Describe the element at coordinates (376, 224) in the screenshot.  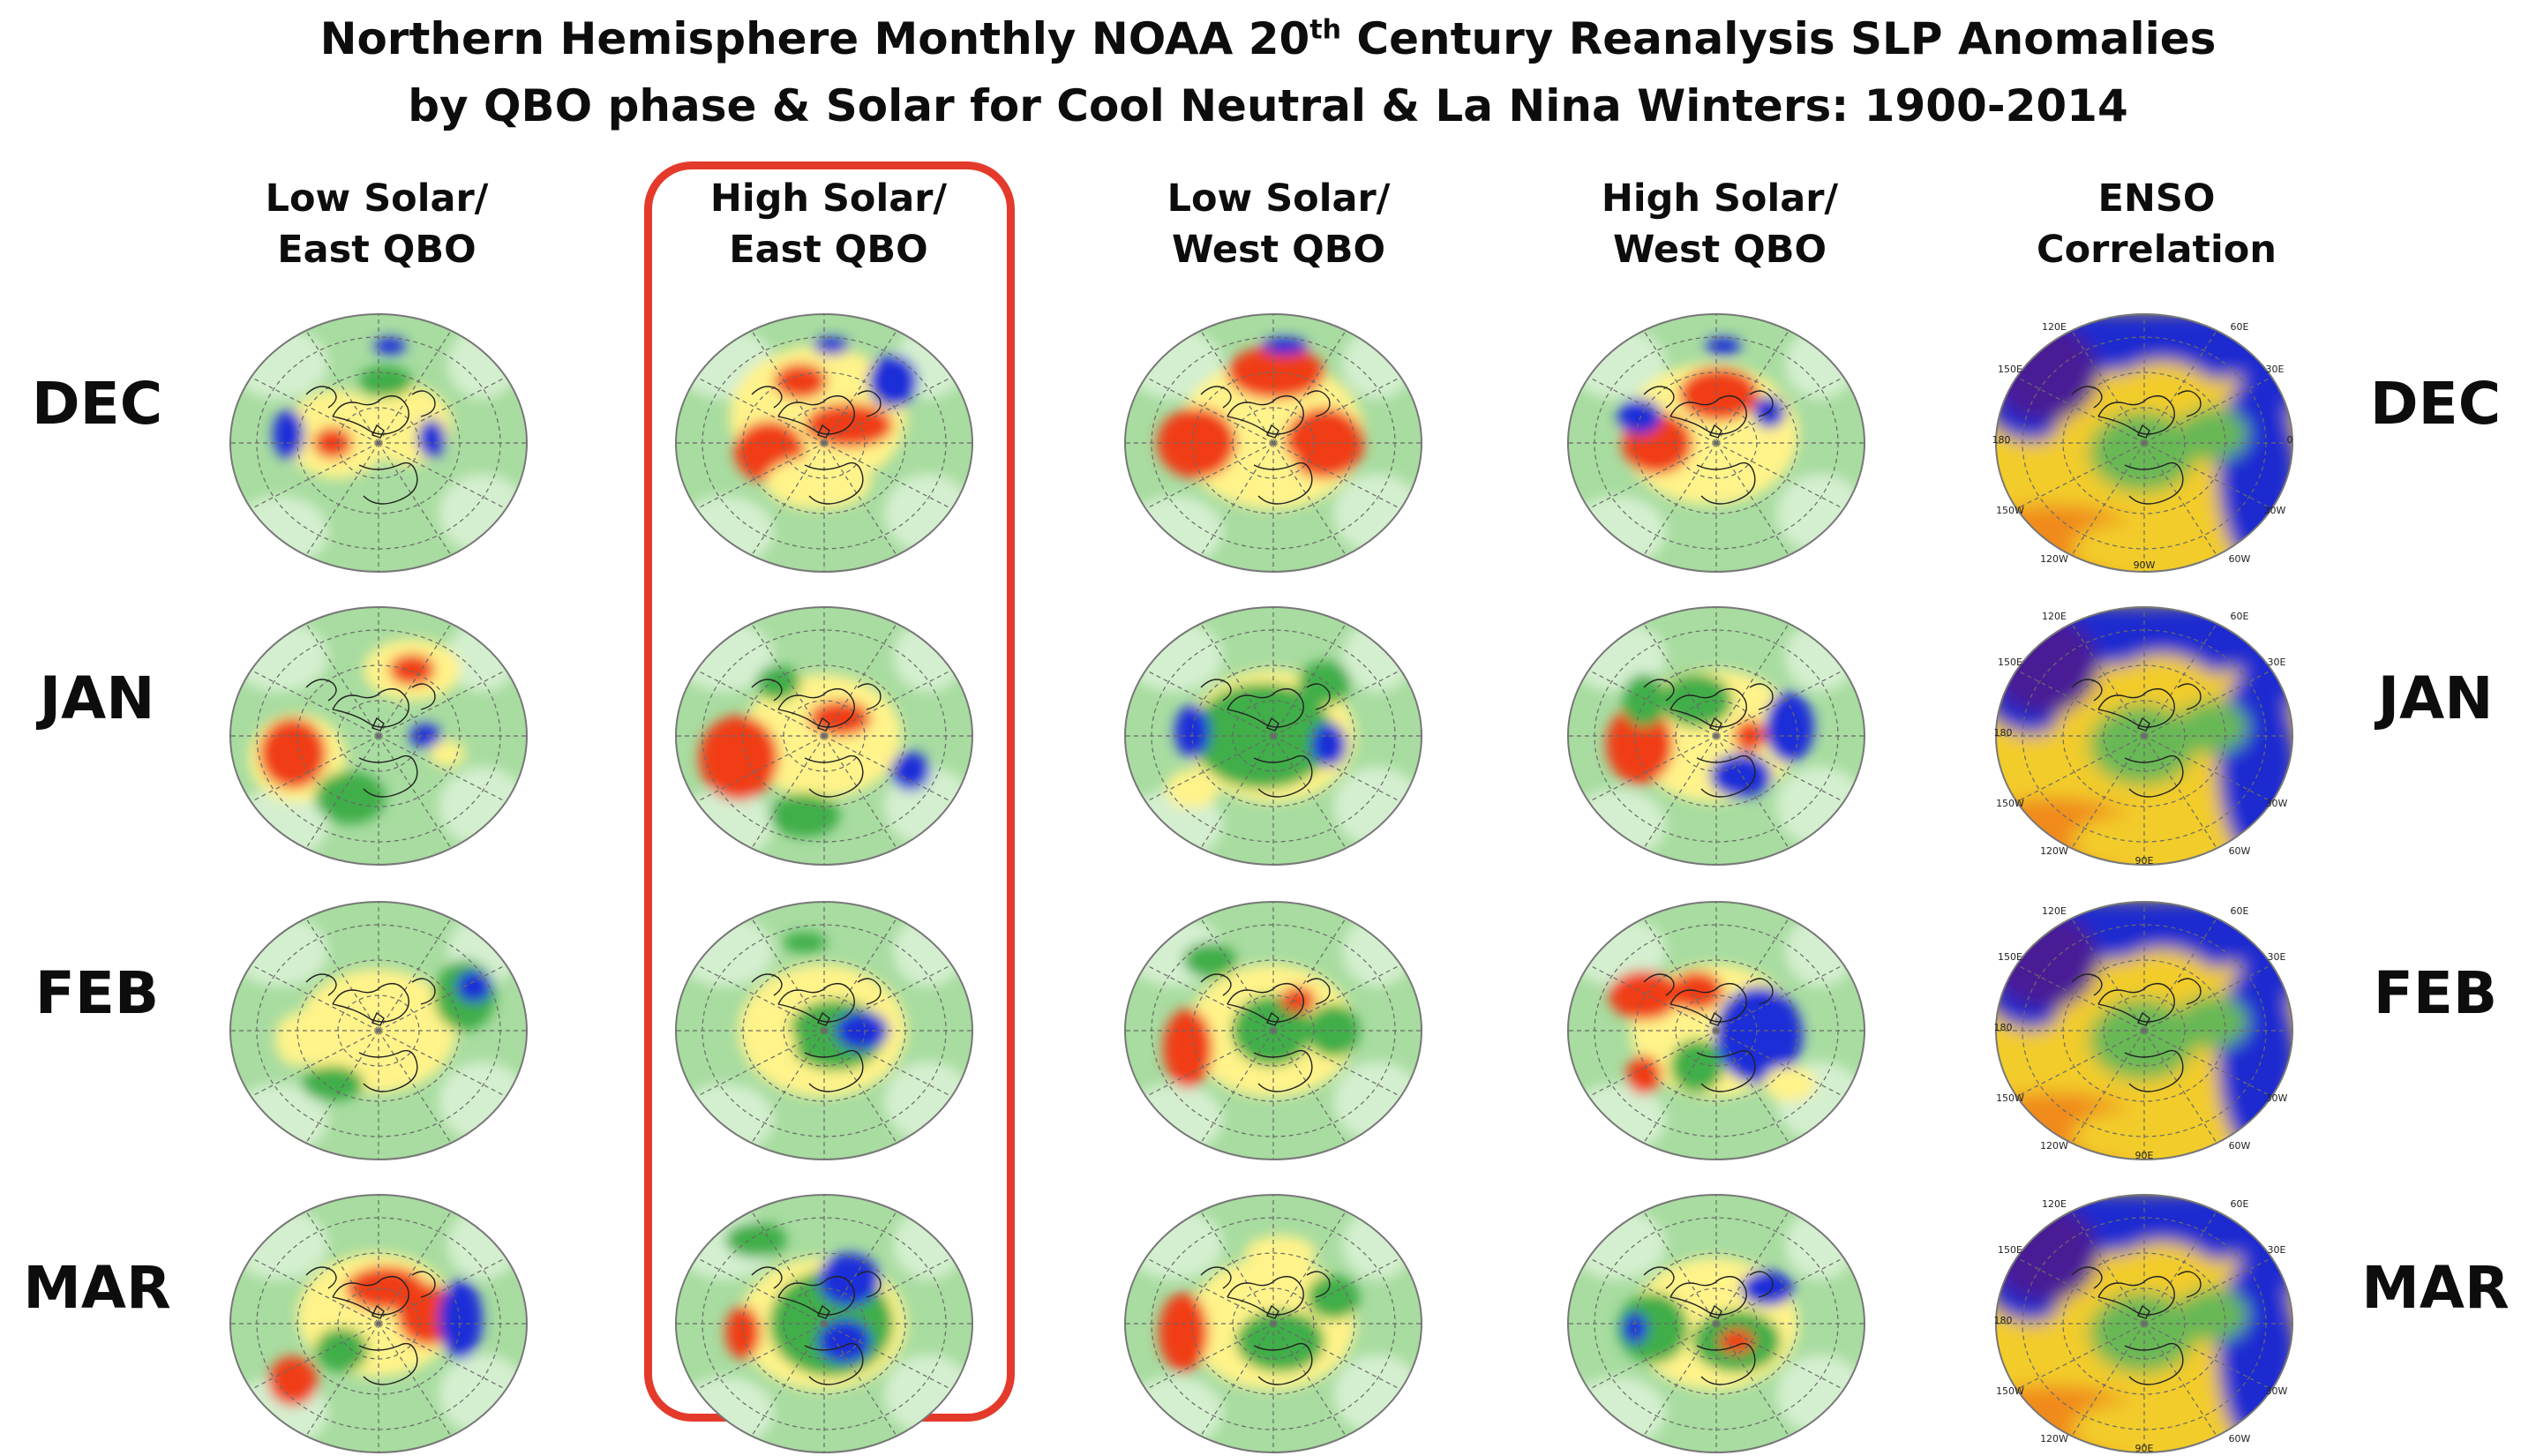
I see `column-header-low-solar-east-qbo: Low Solar/ East QBO` at that location.